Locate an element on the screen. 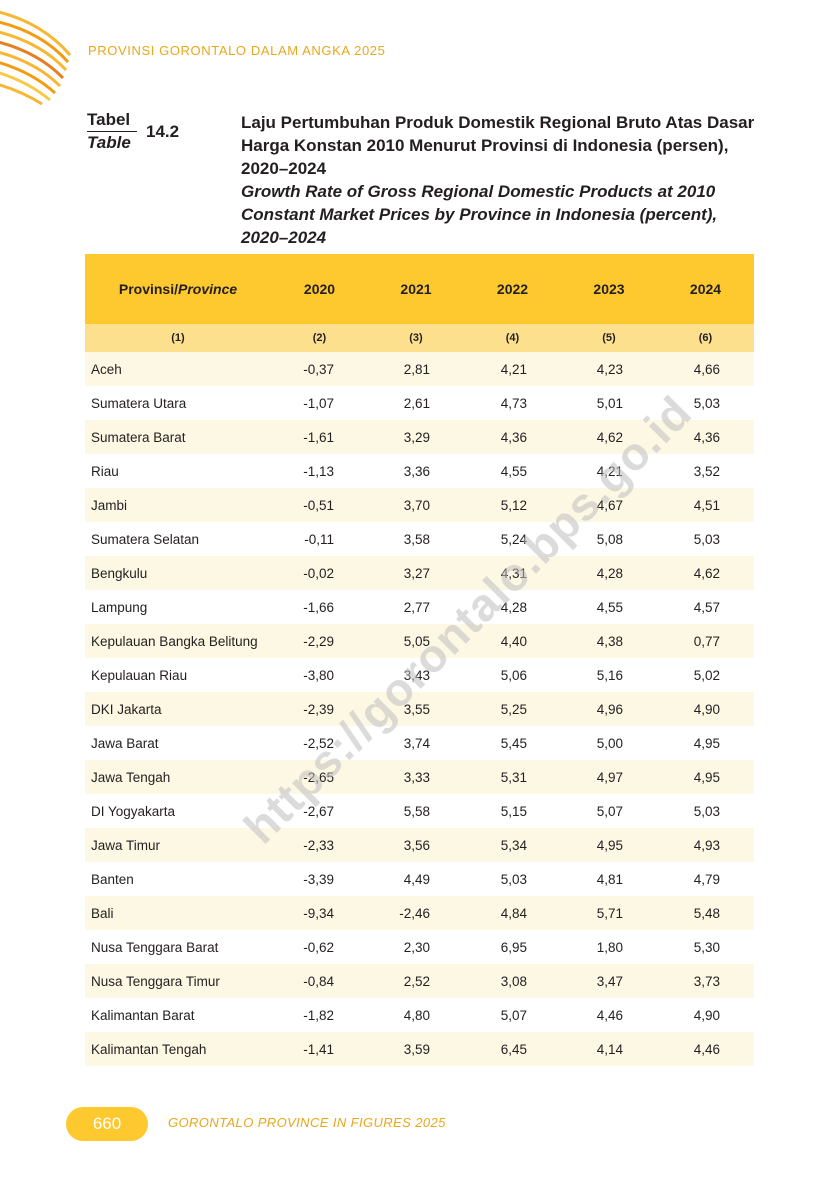 The height and width of the screenshot is (1191, 840). growth-value: -1,82 is located at coordinates (319, 1015).